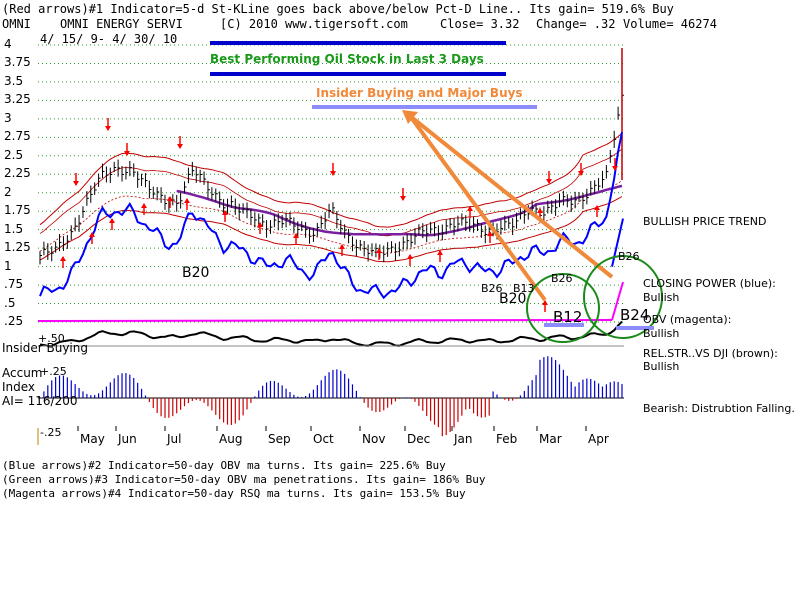 Image resolution: width=800 pixels, height=600 pixels. What do you see at coordinates (14, 284) in the screenshot?
I see `y-tick-label: .75` at bounding box center [14, 284].